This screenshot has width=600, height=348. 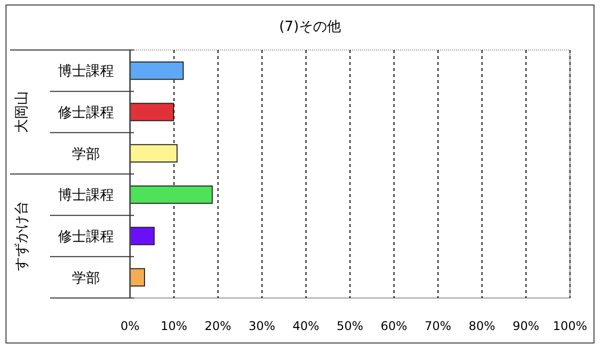 What do you see at coordinates (262, 326) in the screenshot?
I see `x-tick-label: 30%` at bounding box center [262, 326].